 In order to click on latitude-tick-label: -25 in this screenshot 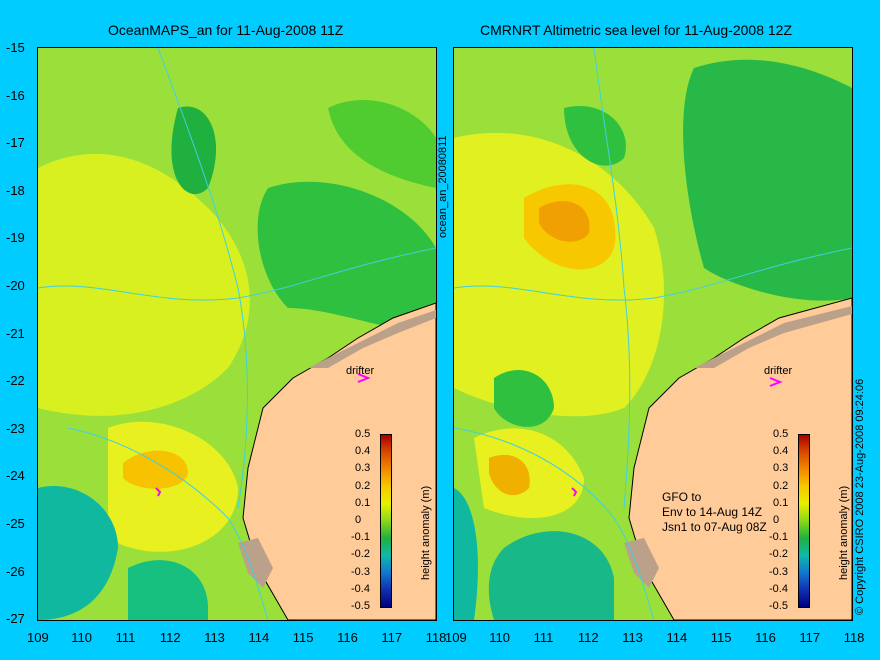, I will do `click(15, 523)`.